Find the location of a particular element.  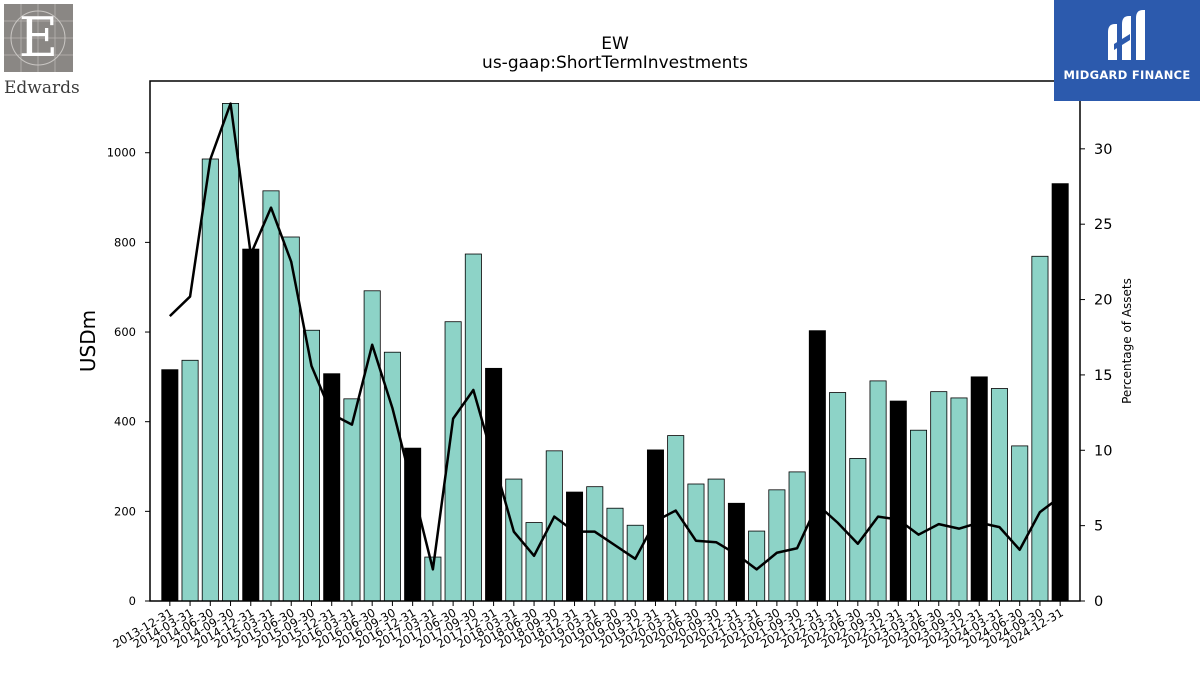

y2-axis-label: Percentage of Assets is located at coordinates (1127, 341).